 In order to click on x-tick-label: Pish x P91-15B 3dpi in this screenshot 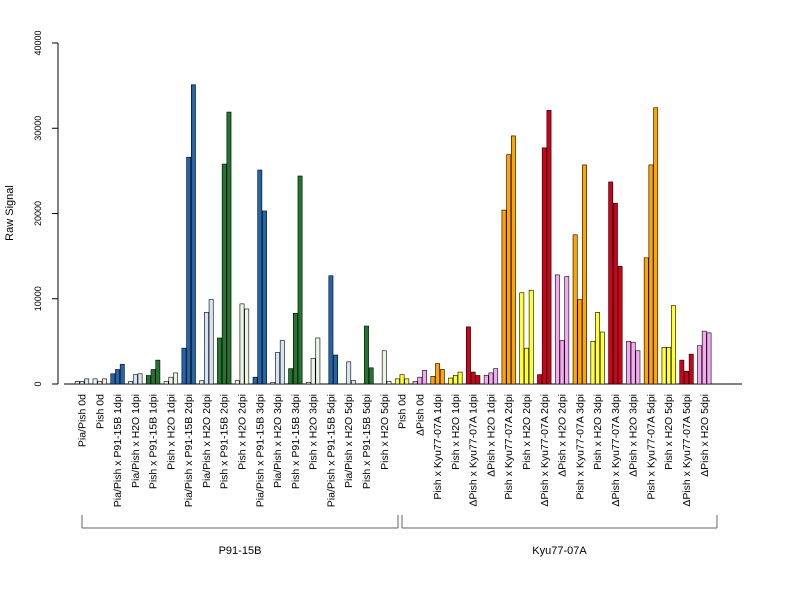, I will do `click(296, 441)`.